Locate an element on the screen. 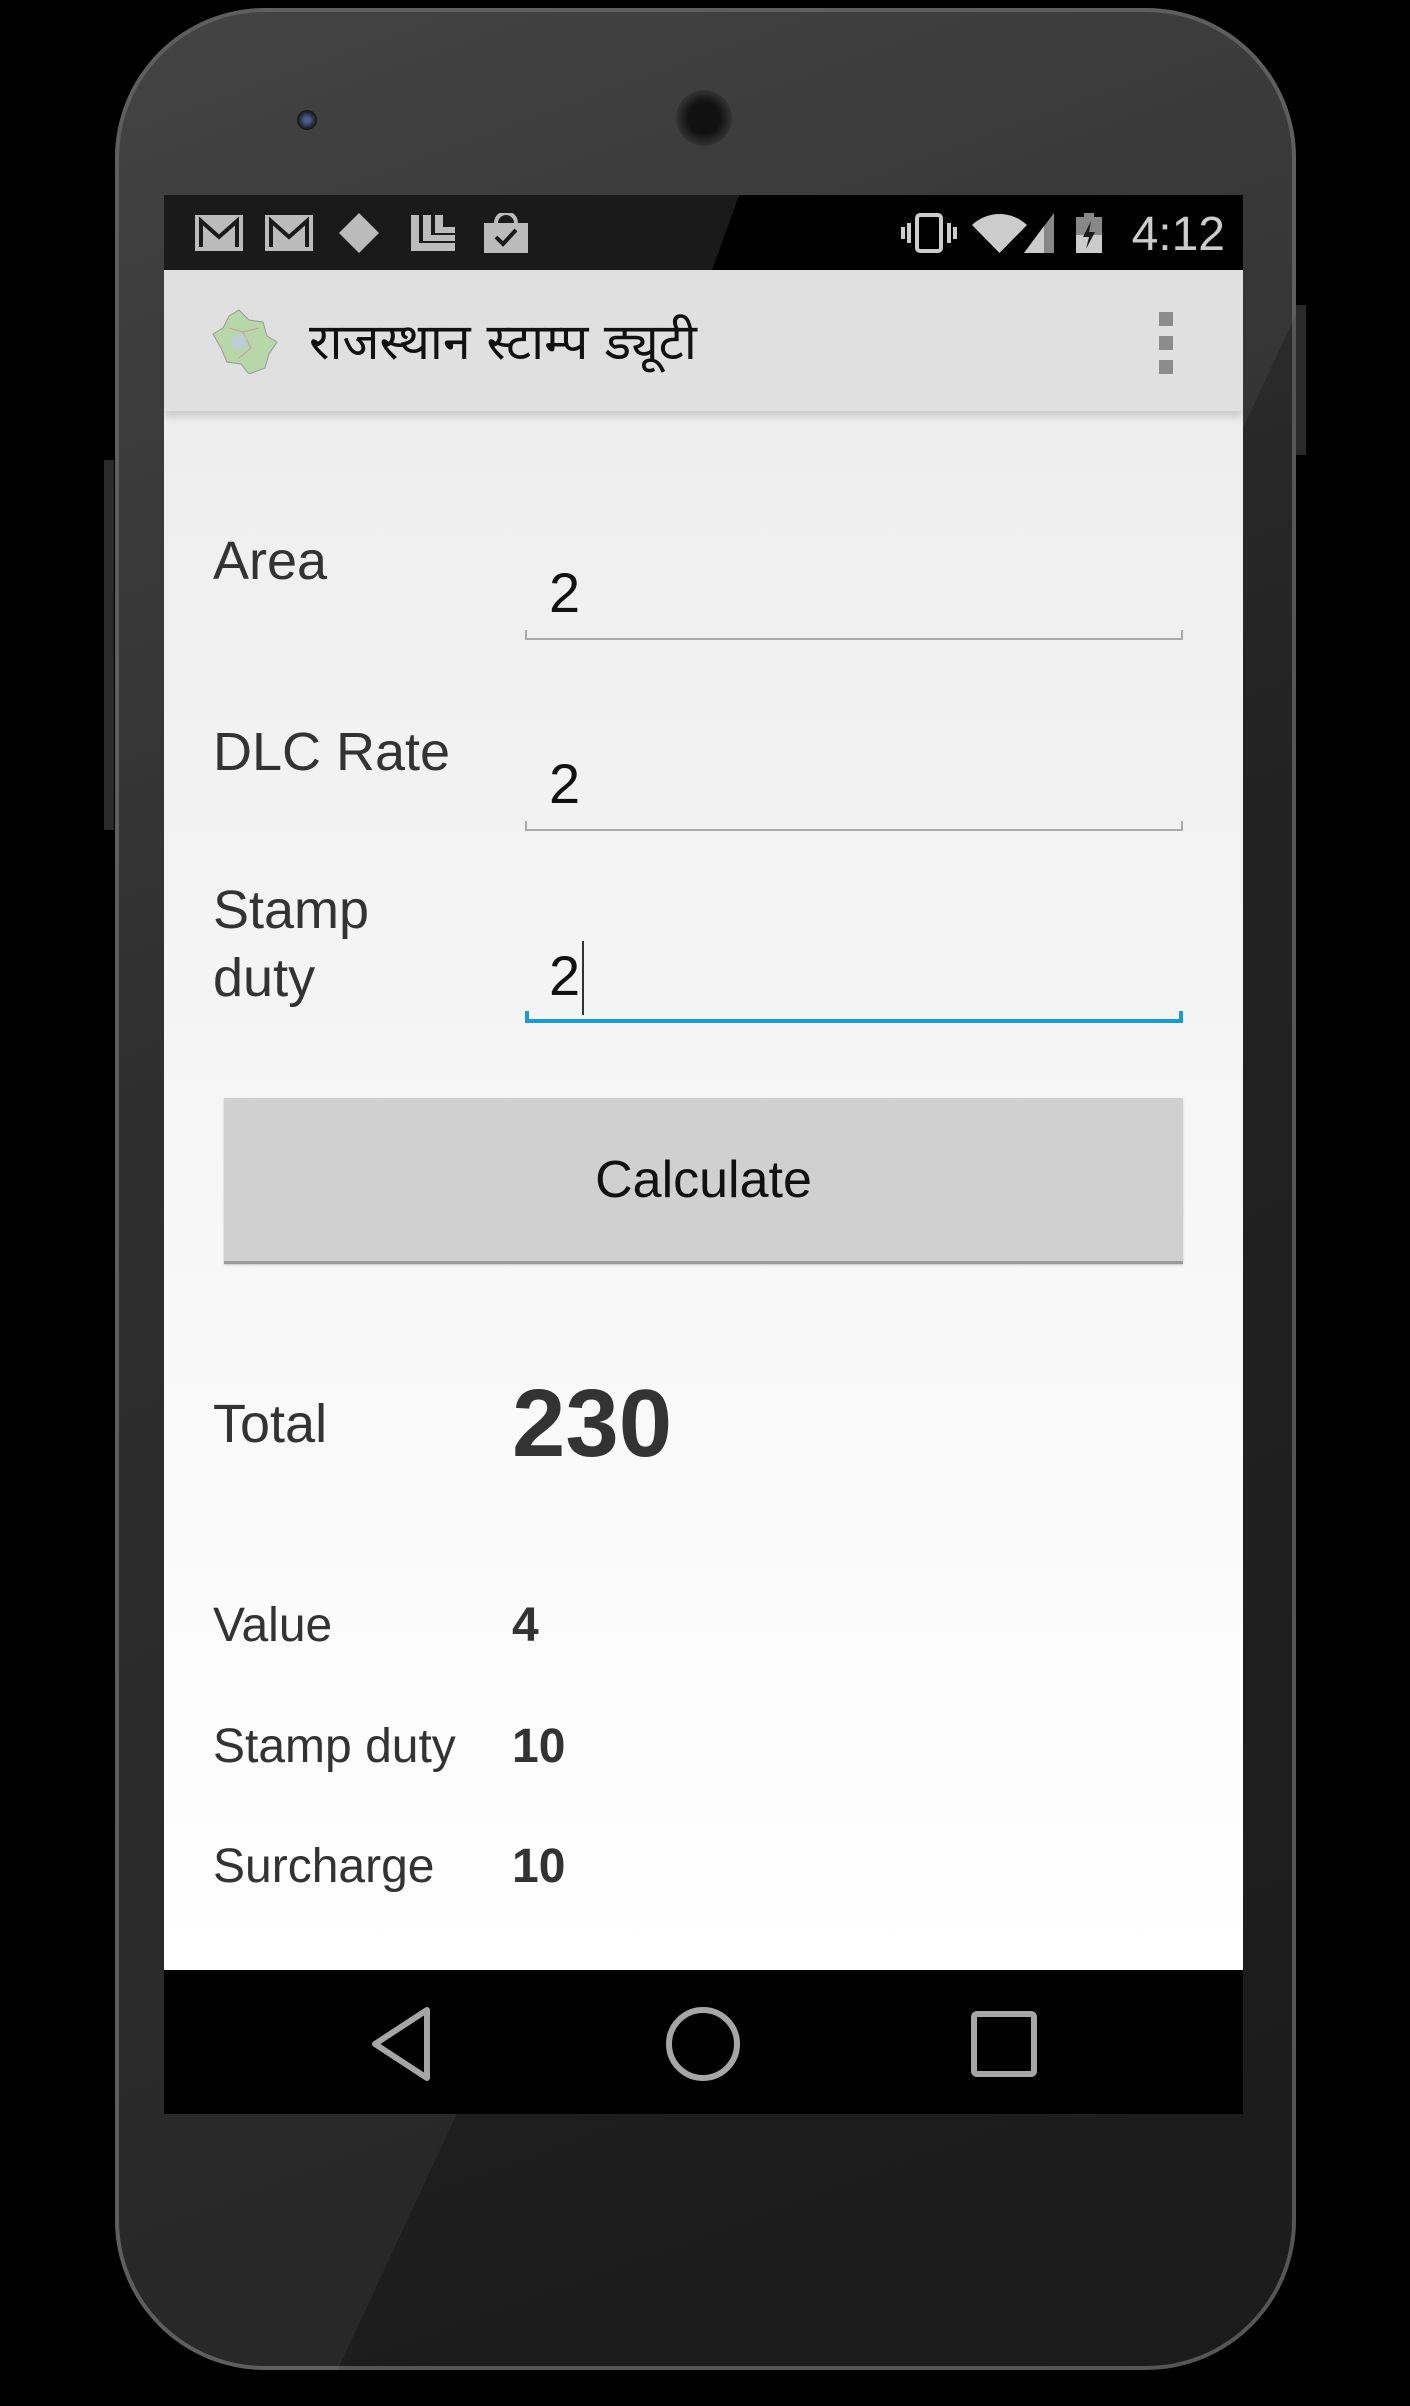  calculate-button: Calculate is located at coordinates (703, 1181).